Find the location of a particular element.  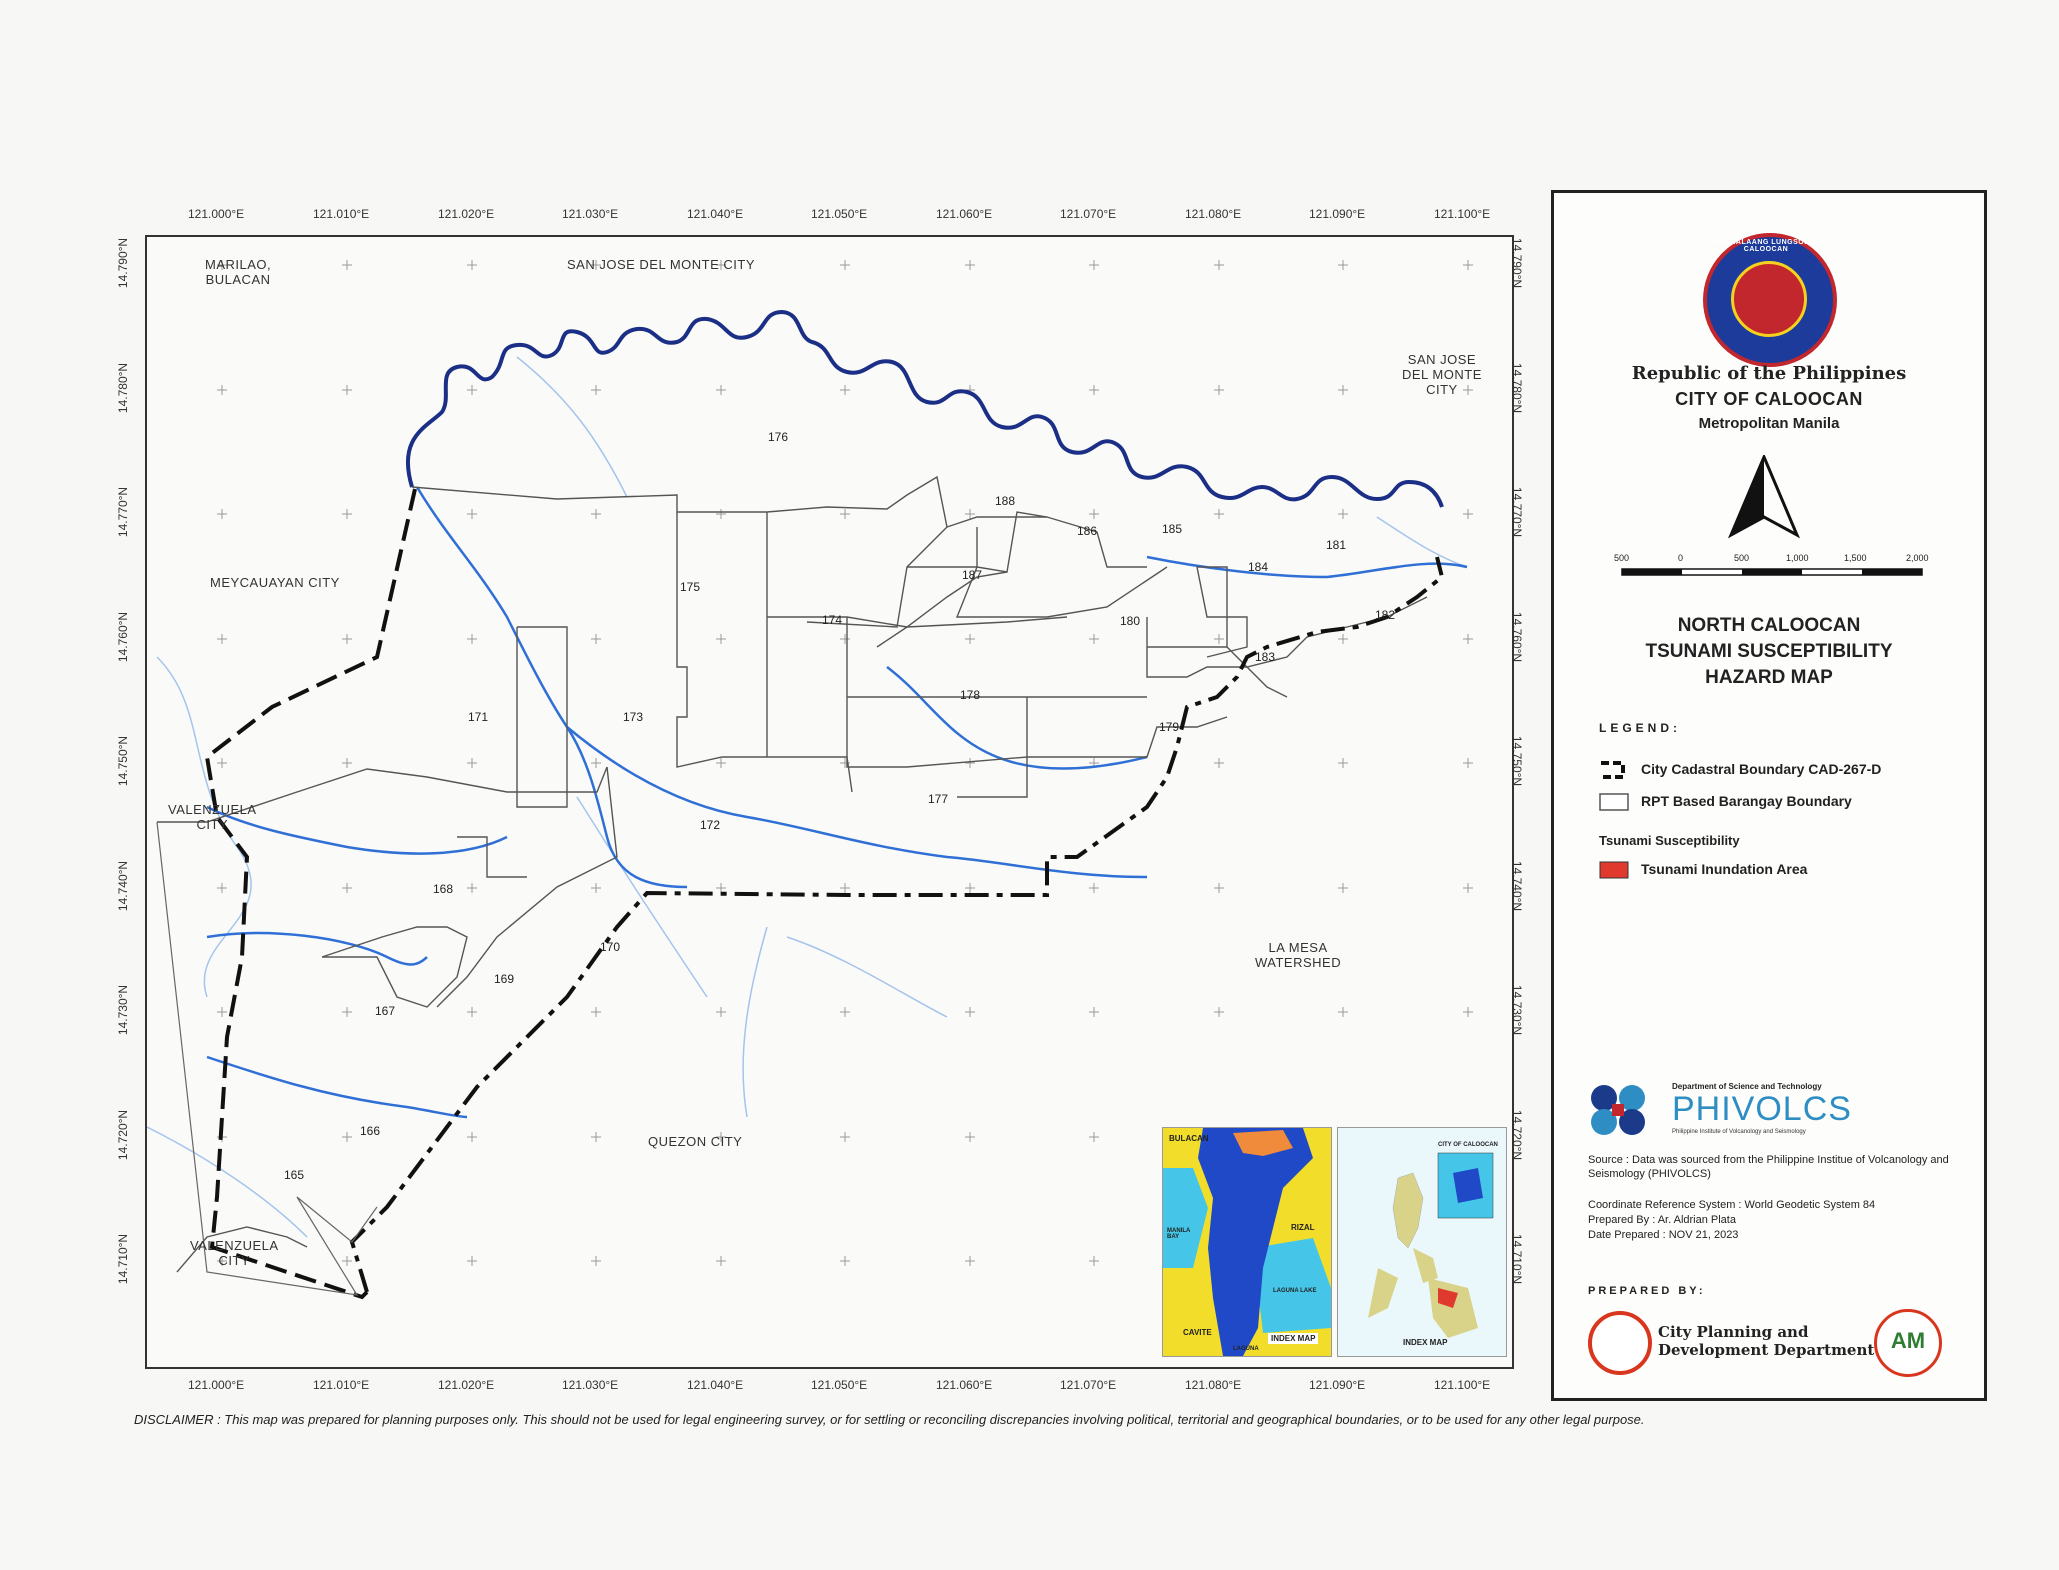

barangay-label-181: 181 is located at coordinates (1336, 545).